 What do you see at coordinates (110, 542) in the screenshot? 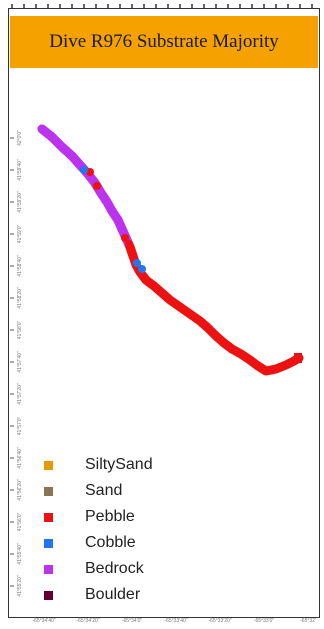
I see `legend-label: Cobble` at bounding box center [110, 542].